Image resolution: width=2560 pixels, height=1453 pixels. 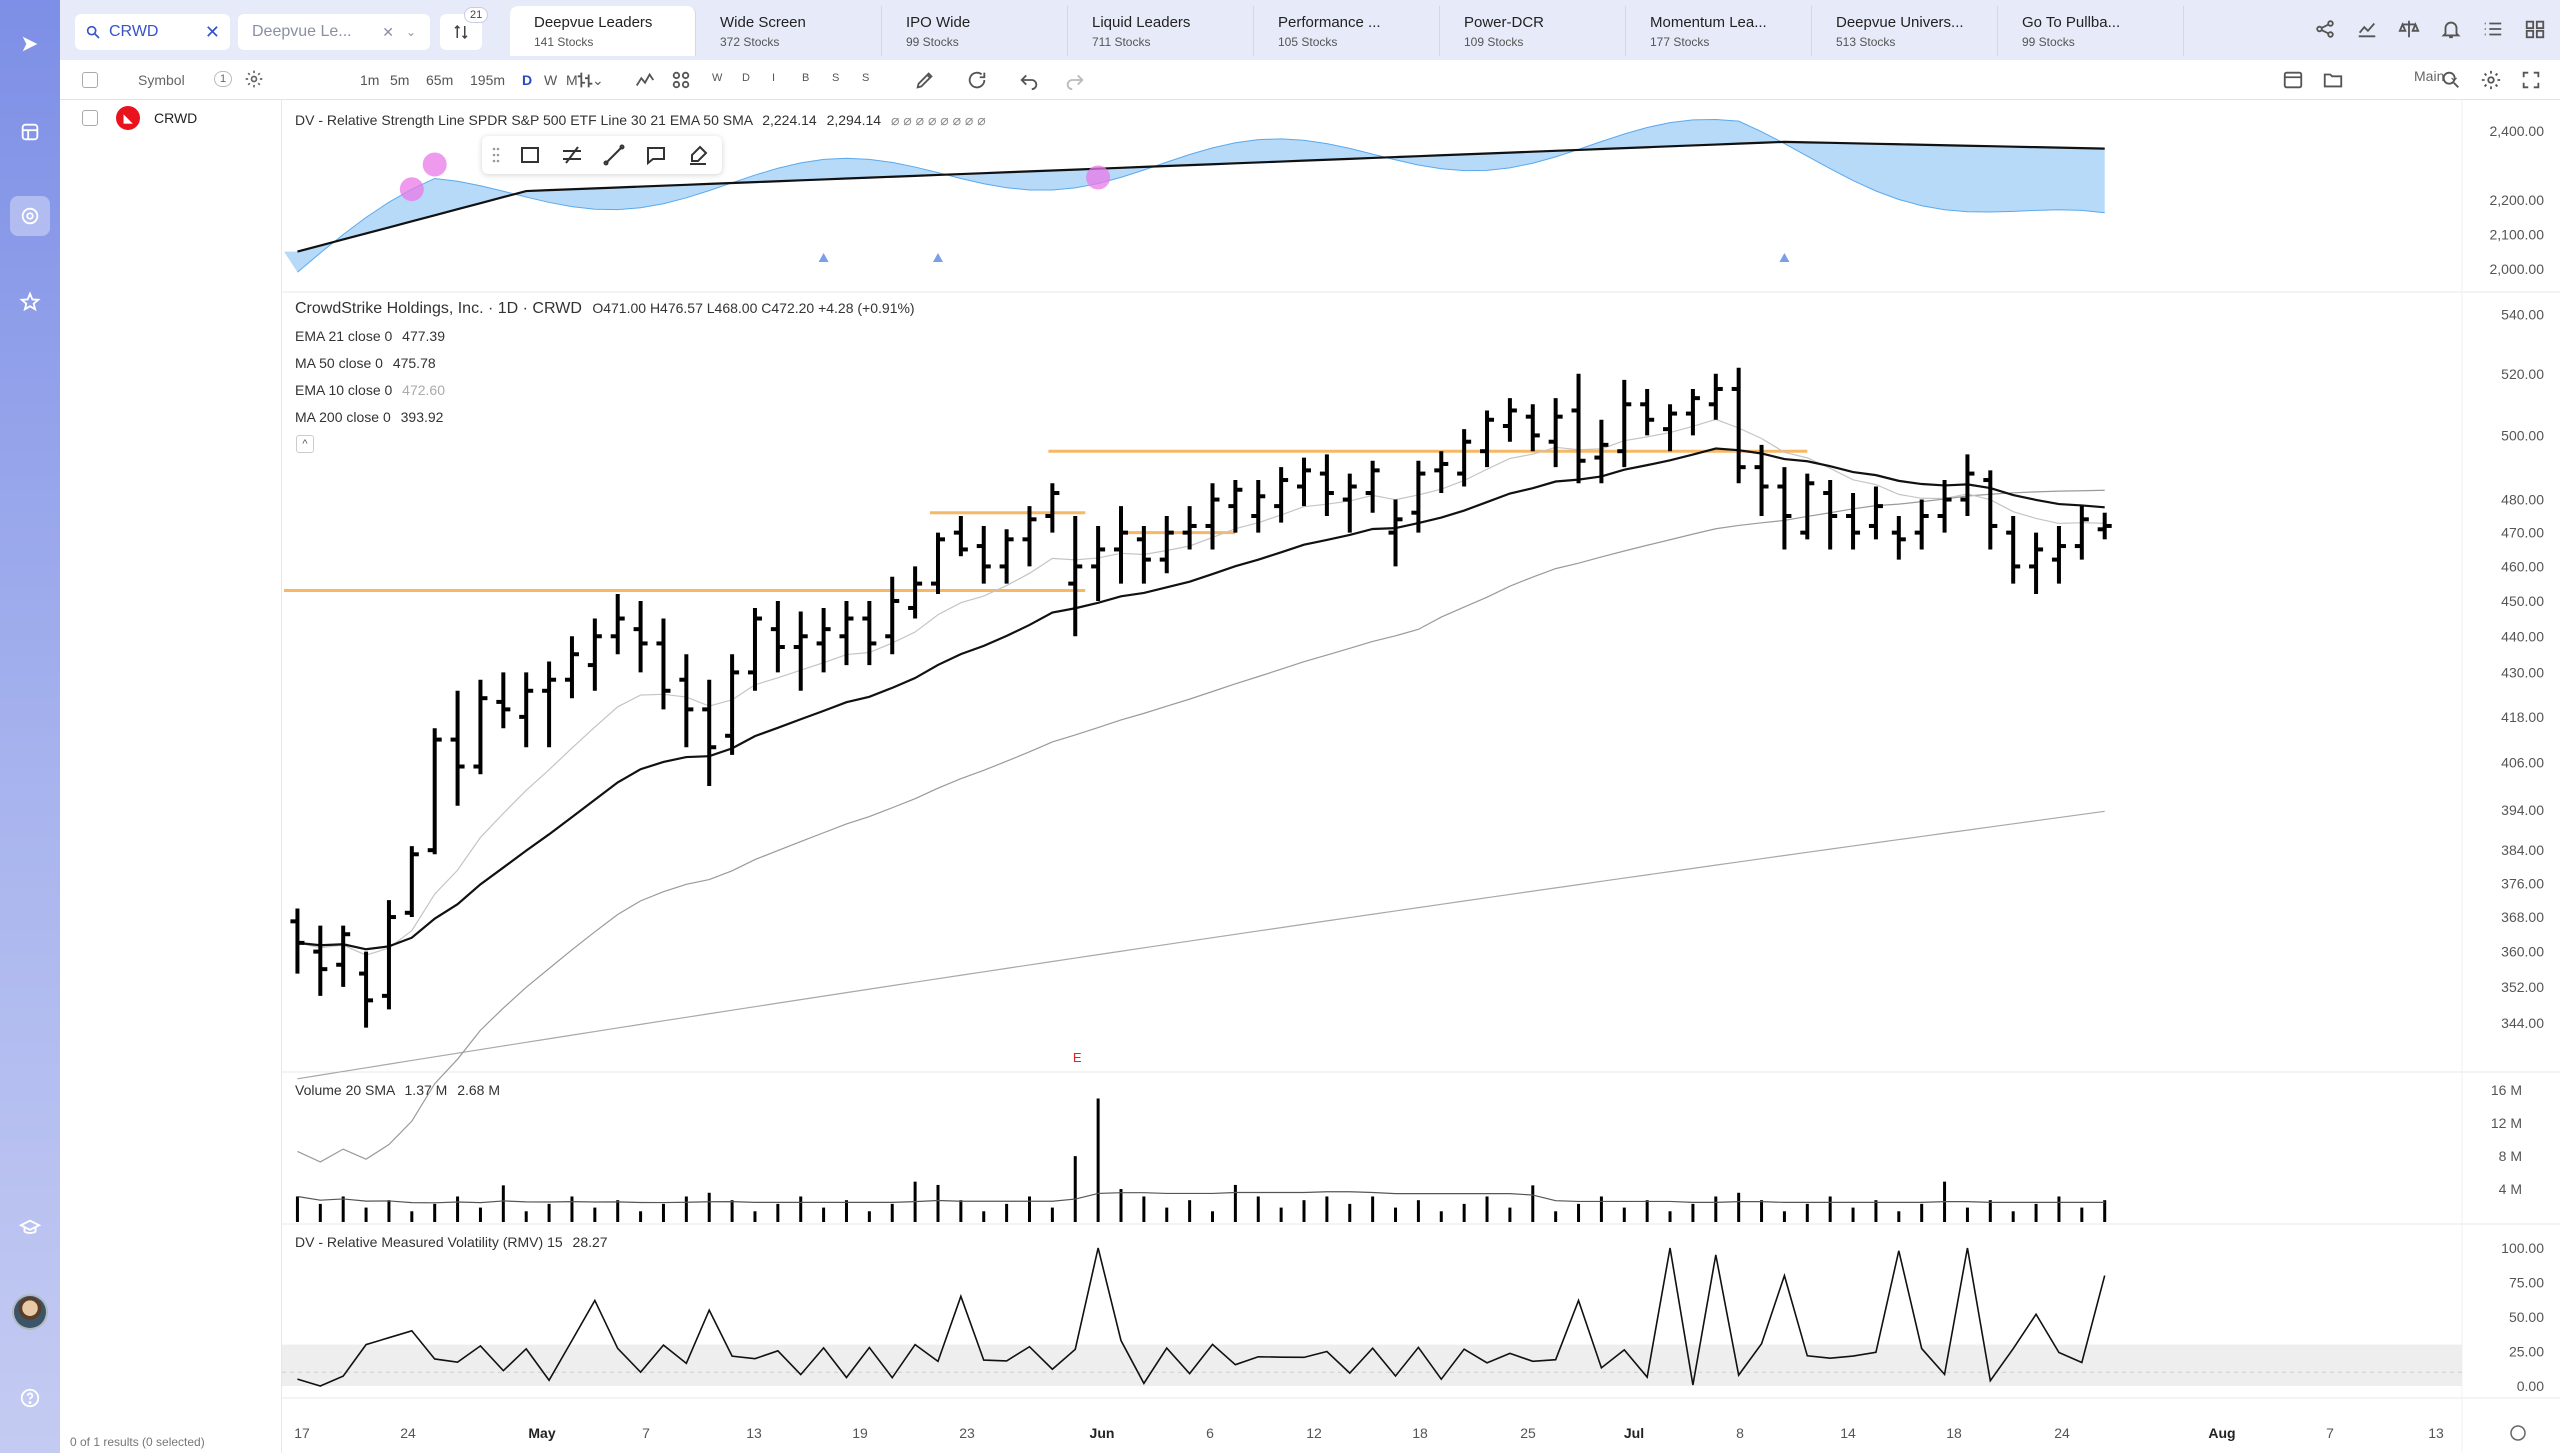 What do you see at coordinates (1029, 80) in the screenshot?
I see `undo-icon` at bounding box center [1029, 80].